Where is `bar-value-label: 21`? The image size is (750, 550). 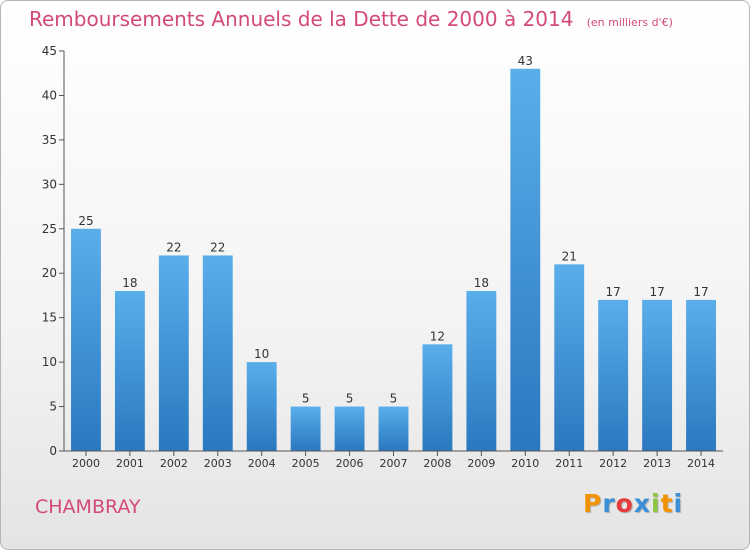
bar-value-label: 21 is located at coordinates (569, 256).